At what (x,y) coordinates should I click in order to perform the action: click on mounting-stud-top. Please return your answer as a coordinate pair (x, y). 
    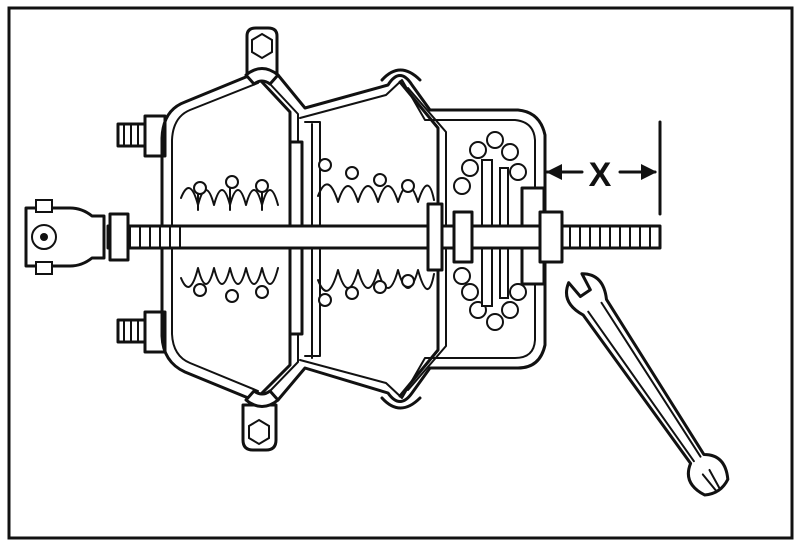
    Looking at the image, I should click on (141, 136).